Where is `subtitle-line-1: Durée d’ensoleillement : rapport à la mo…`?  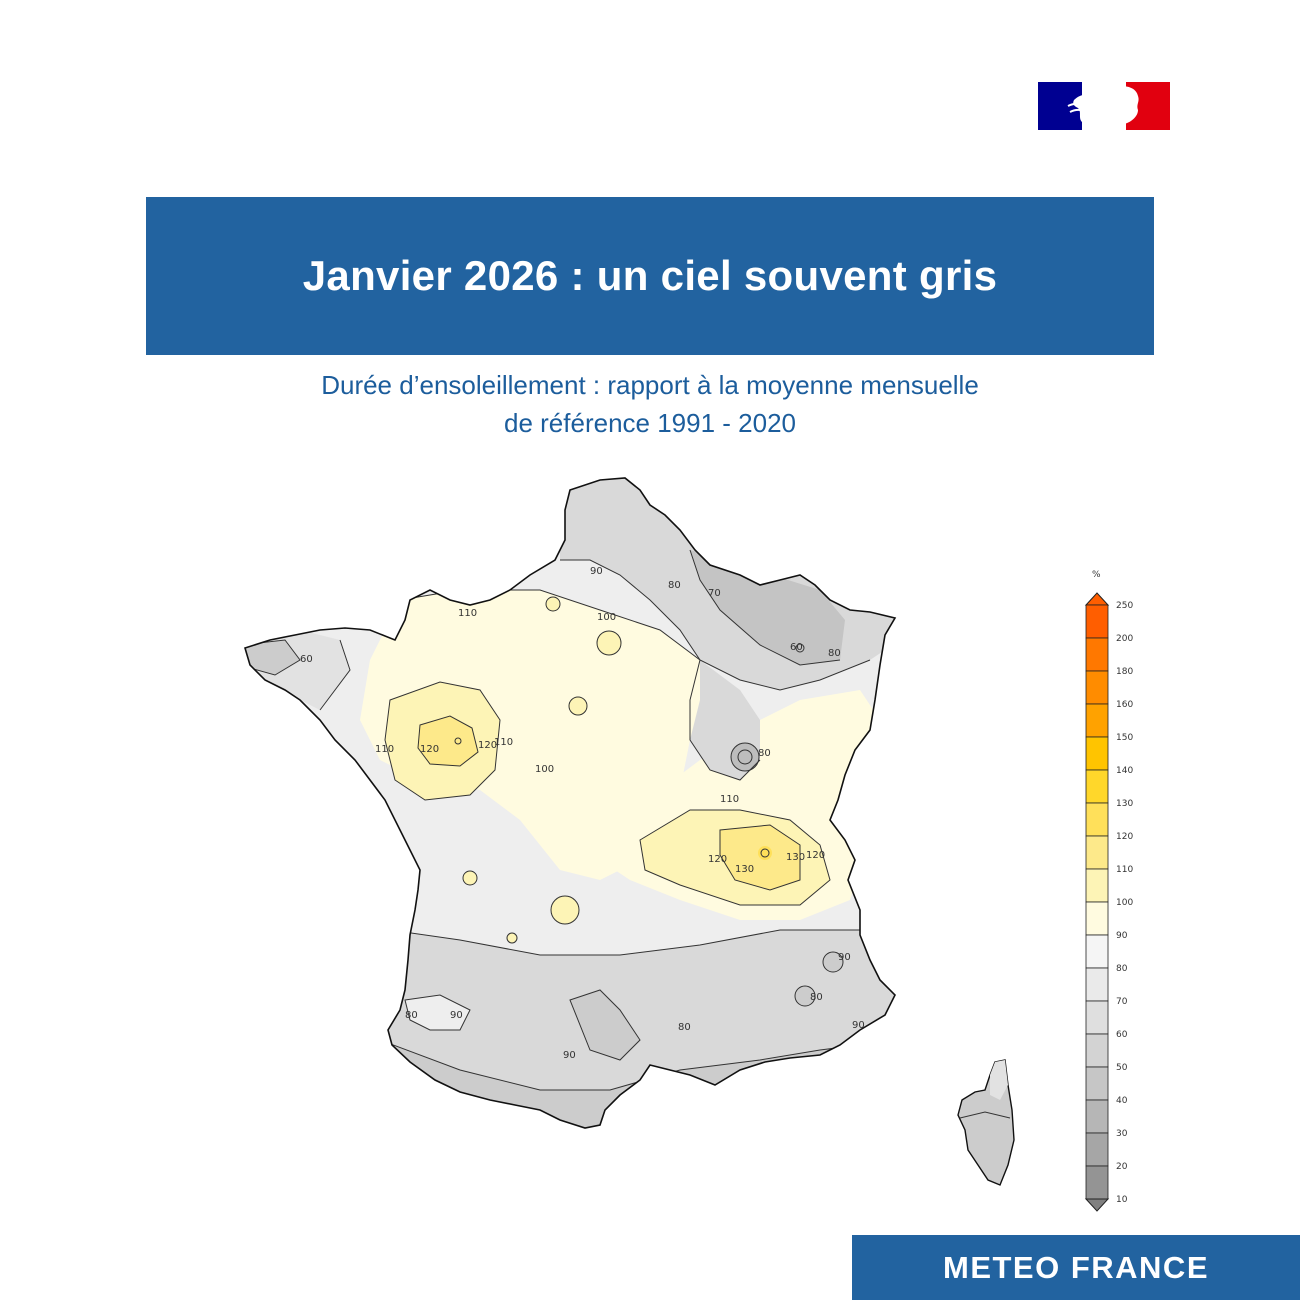
subtitle-line-1: Durée d’ensoleillement : rapport à la mo… is located at coordinates (650, 385).